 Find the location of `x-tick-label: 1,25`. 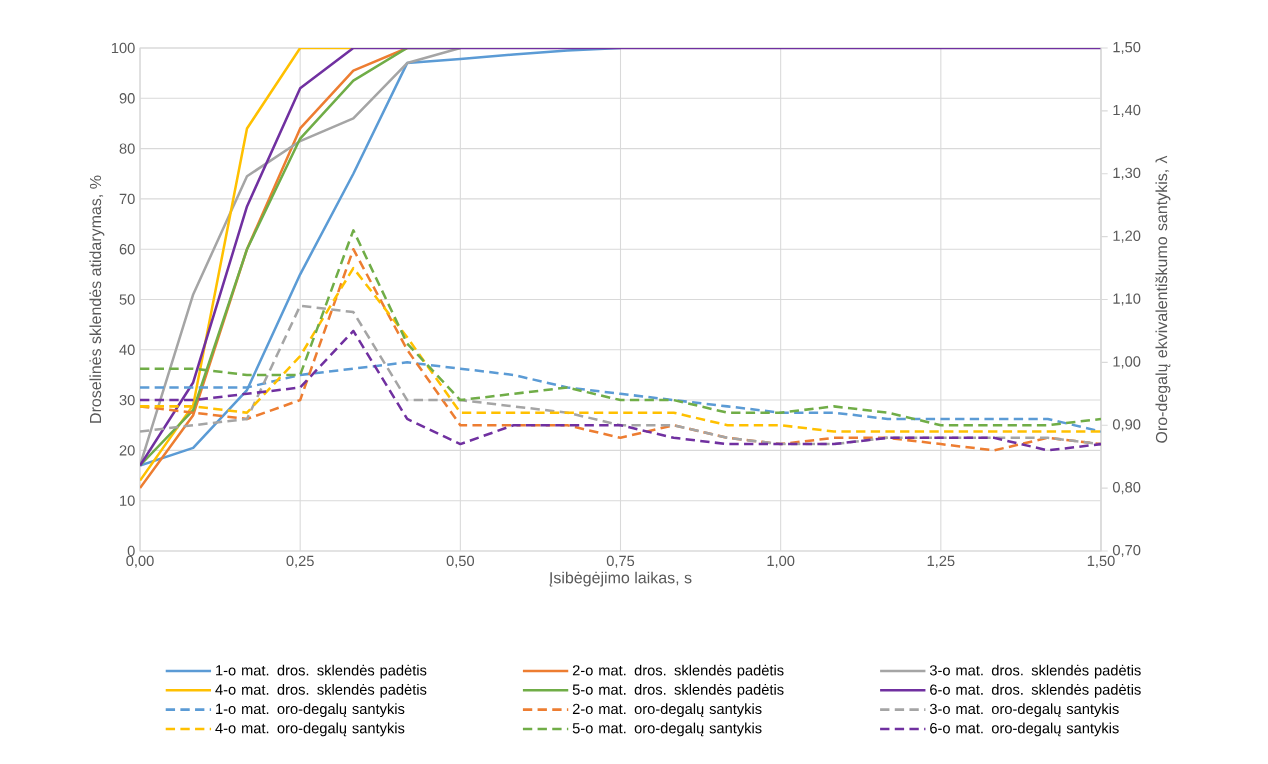

x-tick-label: 1,25 is located at coordinates (941, 561).